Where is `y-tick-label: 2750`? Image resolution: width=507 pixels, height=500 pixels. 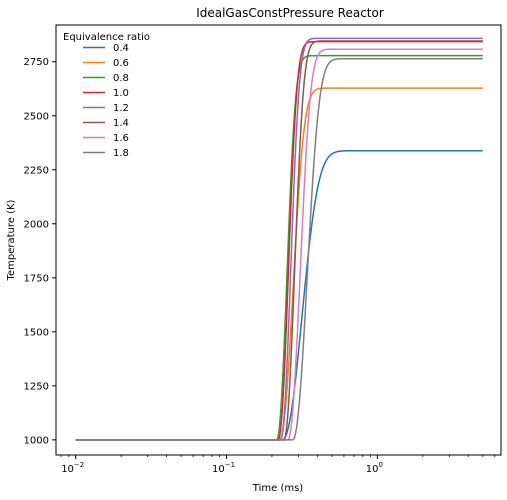
y-tick-label: 2750 is located at coordinates (36, 62).